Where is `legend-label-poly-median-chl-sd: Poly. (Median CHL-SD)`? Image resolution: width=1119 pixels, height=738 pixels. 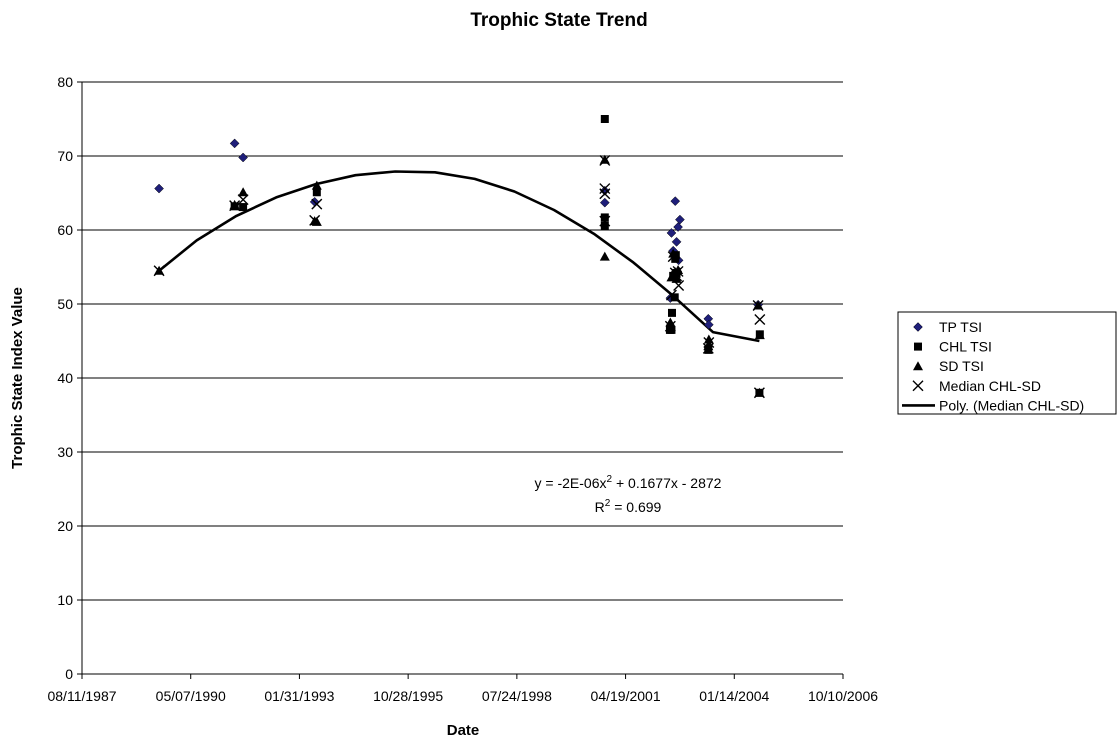
legend-label-poly-median-chl-sd: Poly. (Median CHL-SD) is located at coordinates (1011, 405).